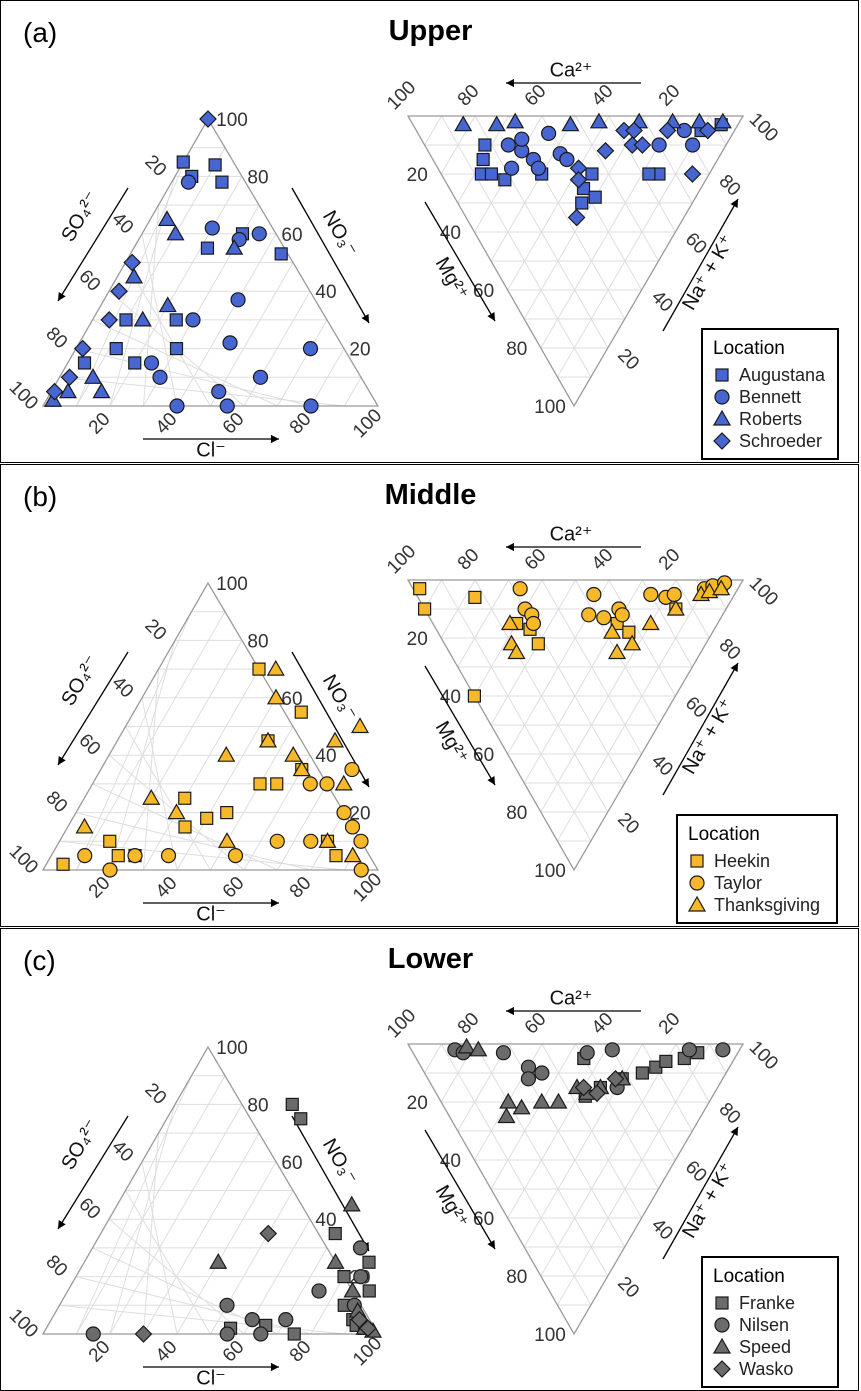 The height and width of the screenshot is (1391, 861). I want to click on anion-points, so click(213, 768).